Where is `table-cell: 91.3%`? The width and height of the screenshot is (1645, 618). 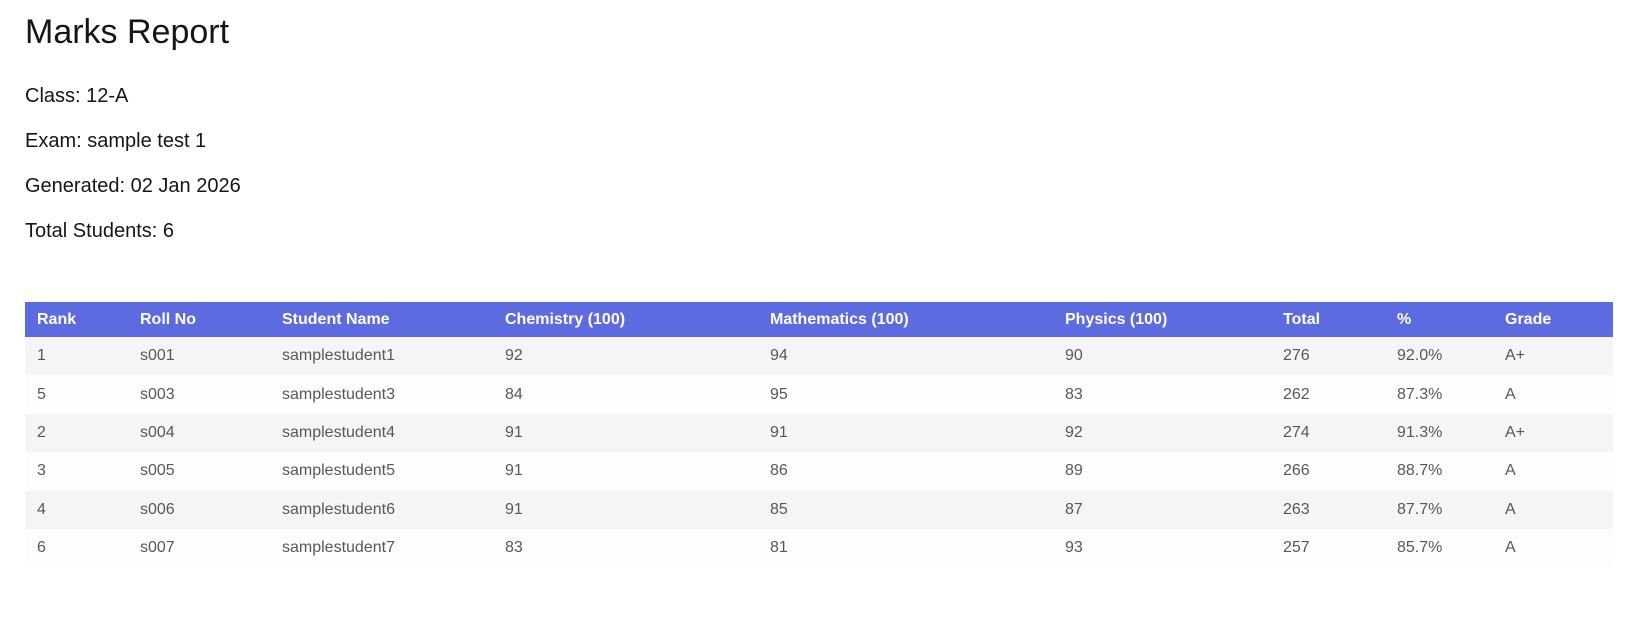 table-cell: 91.3% is located at coordinates (1420, 432).